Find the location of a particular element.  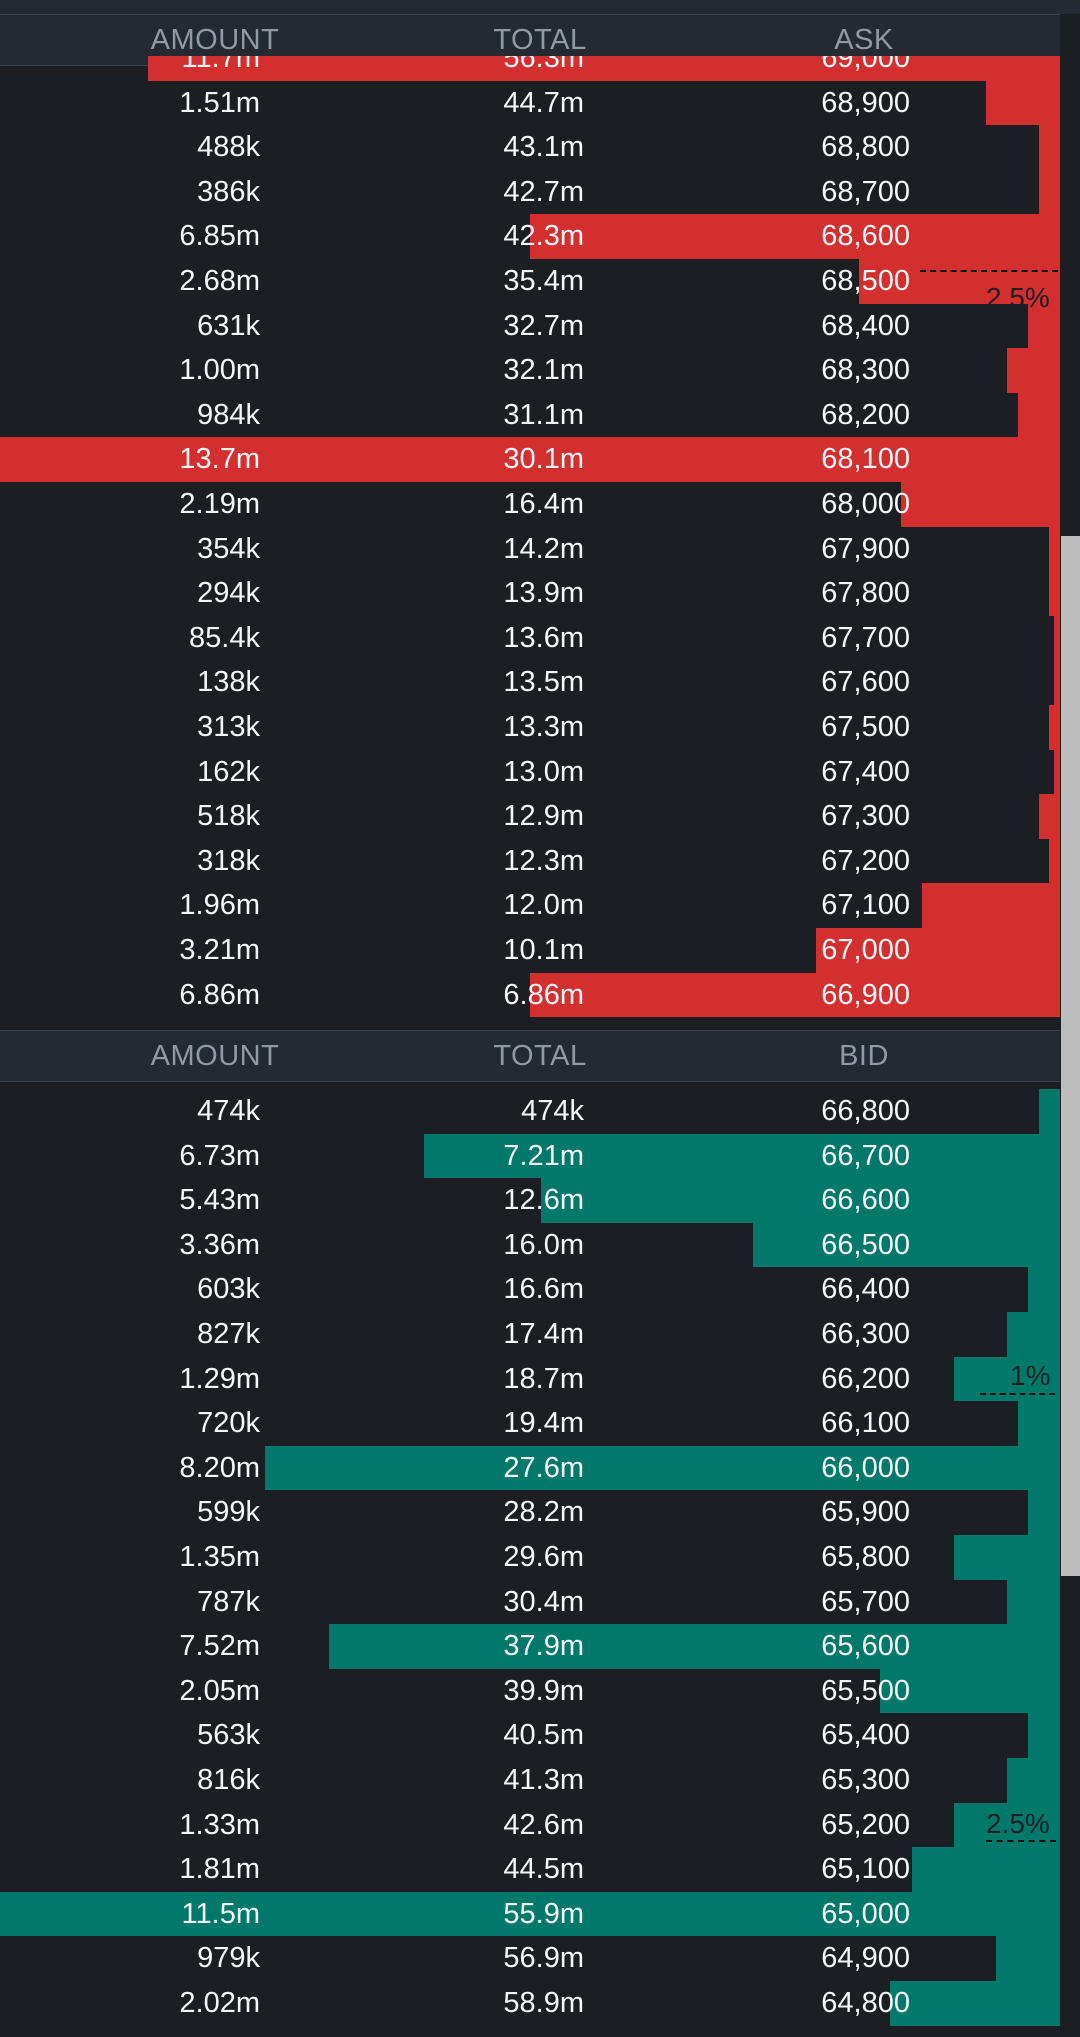

ask-row: 631k 32.7m 68,400 is located at coordinates (530, 326).